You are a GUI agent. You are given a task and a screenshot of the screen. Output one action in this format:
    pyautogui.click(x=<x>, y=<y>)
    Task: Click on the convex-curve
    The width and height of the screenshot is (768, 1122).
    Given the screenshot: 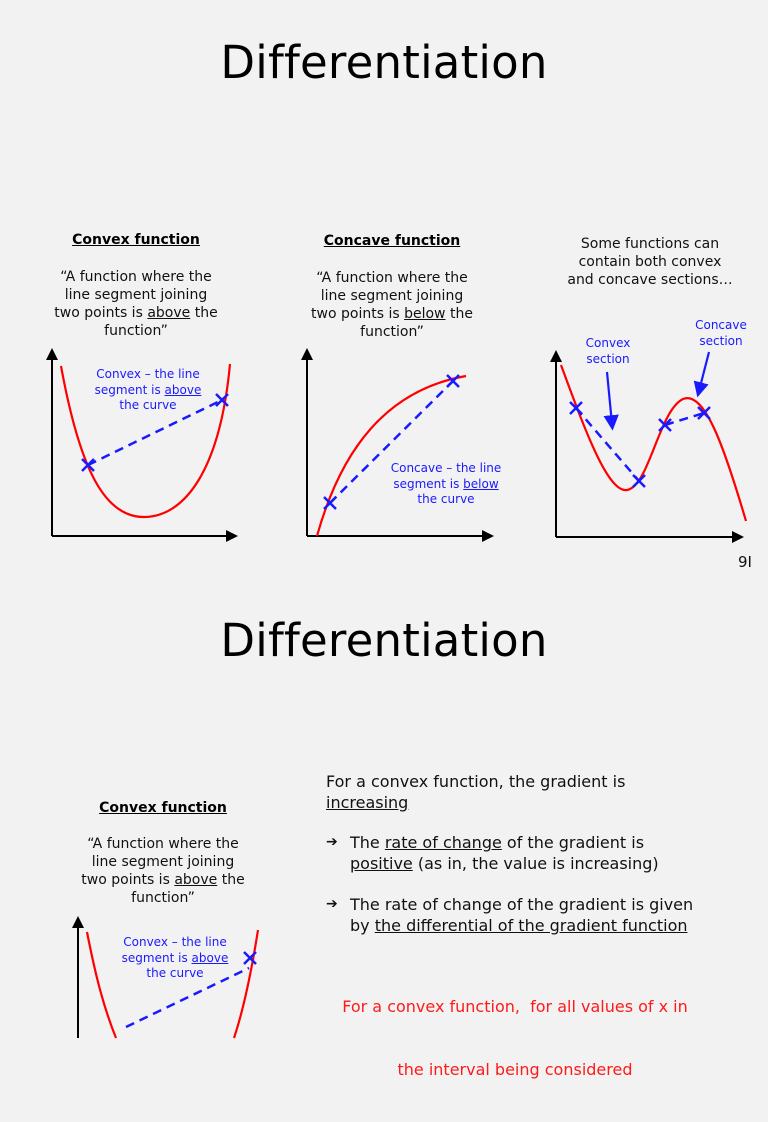 What is the action you would take?
    pyautogui.click(x=145, y=441)
    